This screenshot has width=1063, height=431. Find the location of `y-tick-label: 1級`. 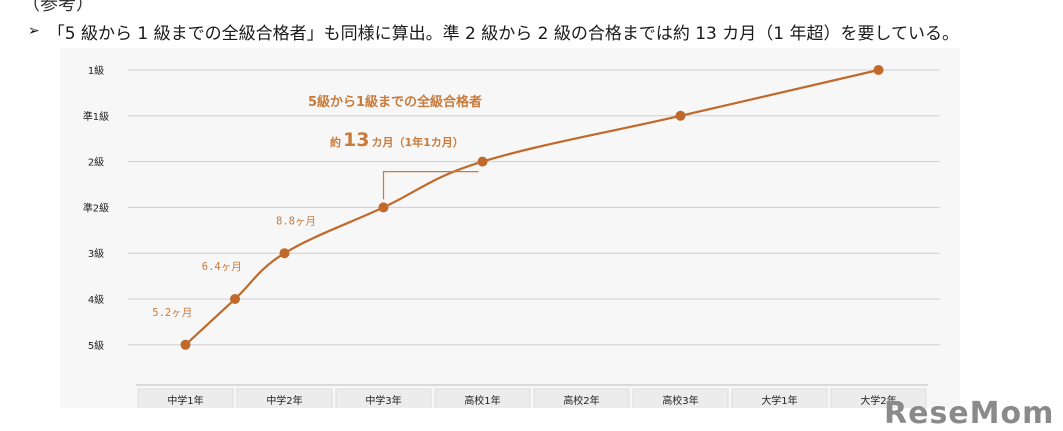

y-tick-label: 1級 is located at coordinates (96, 70).